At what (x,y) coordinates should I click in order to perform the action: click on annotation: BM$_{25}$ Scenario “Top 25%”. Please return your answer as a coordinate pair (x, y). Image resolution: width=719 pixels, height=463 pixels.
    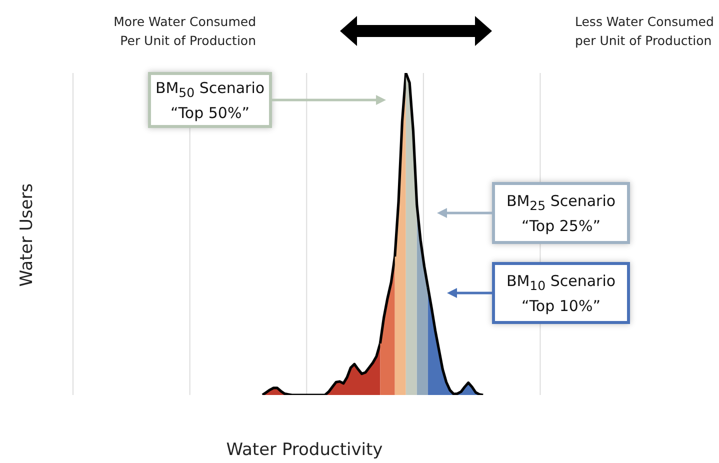
    Looking at the image, I should click on (561, 213).